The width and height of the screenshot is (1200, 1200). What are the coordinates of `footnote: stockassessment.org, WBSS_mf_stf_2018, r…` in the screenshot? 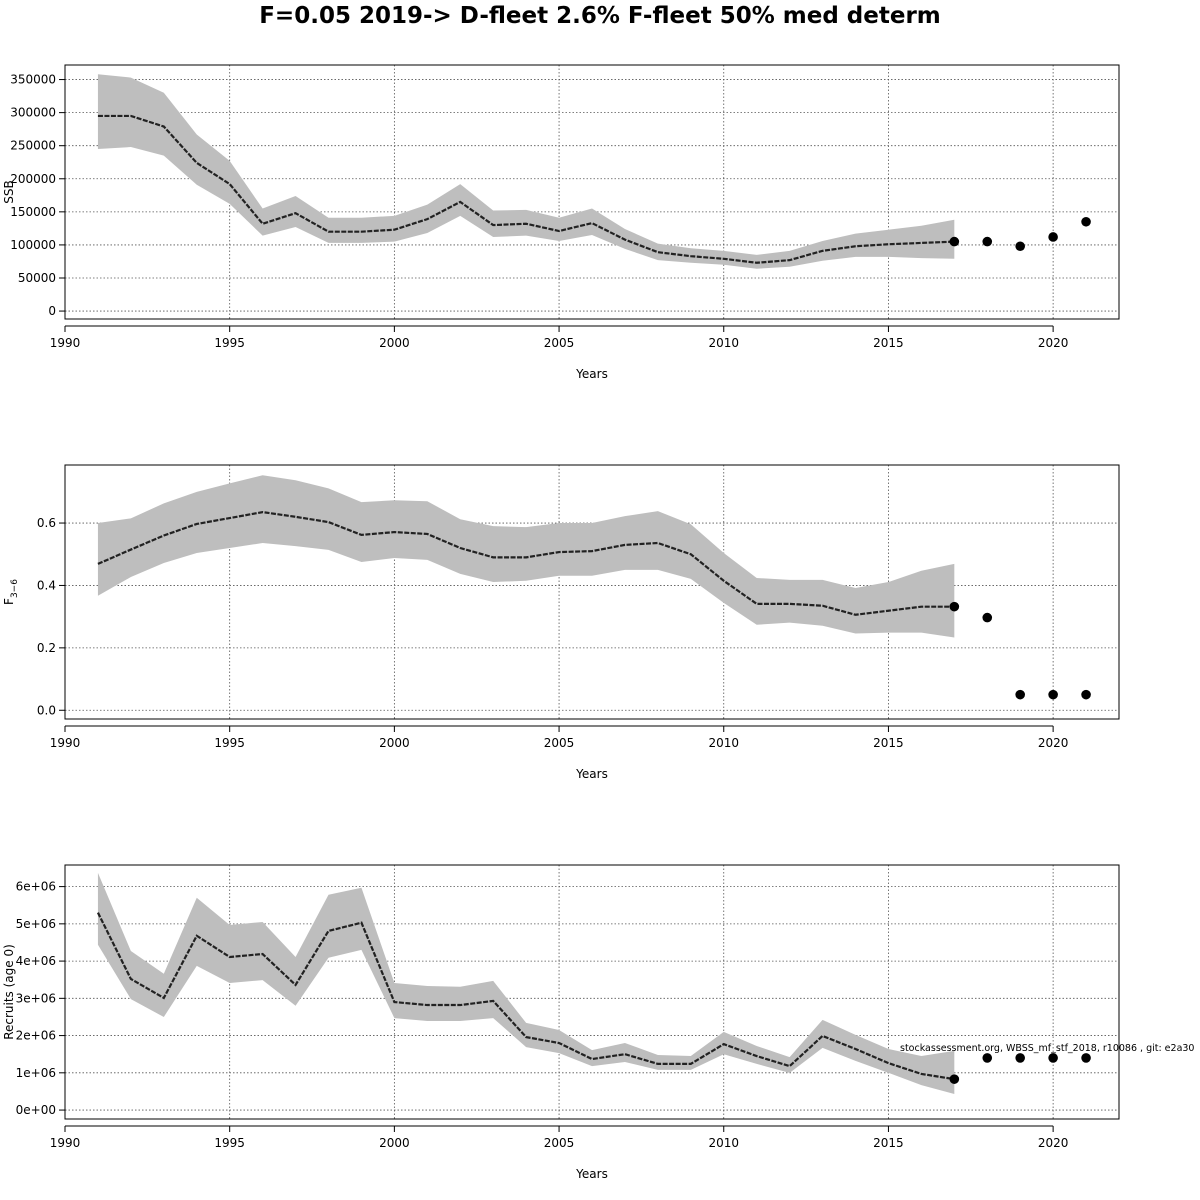 It's located at (1047, 1048).